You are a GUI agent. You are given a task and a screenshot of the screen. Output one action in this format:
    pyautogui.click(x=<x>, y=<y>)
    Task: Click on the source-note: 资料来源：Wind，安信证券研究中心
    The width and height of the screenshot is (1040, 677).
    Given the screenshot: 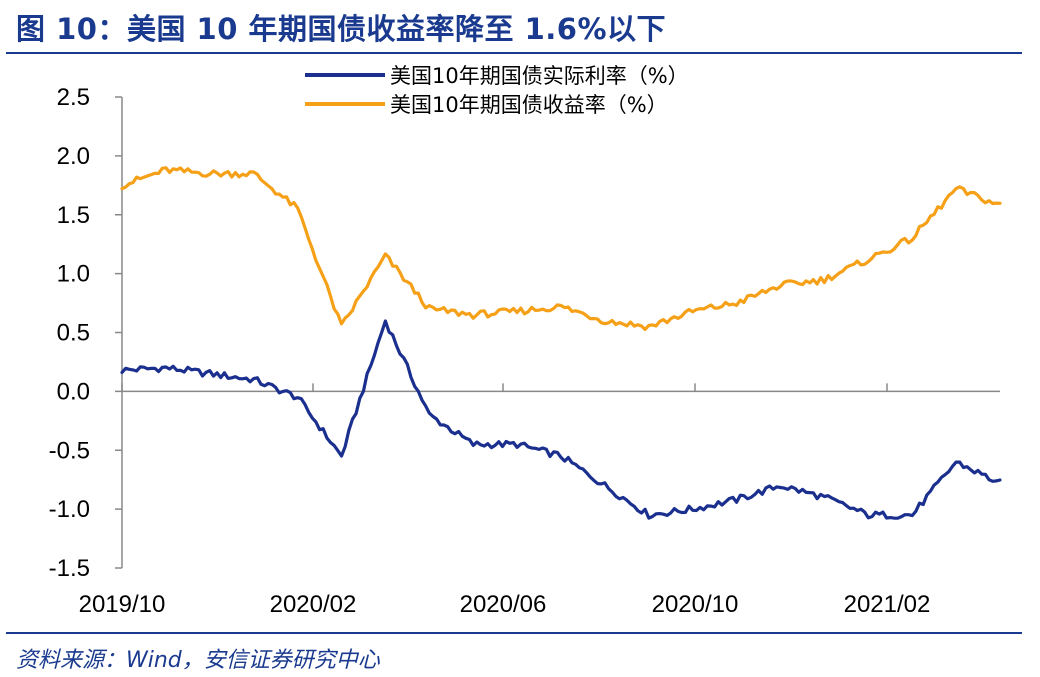 What is the action you would take?
    pyautogui.click(x=198, y=660)
    